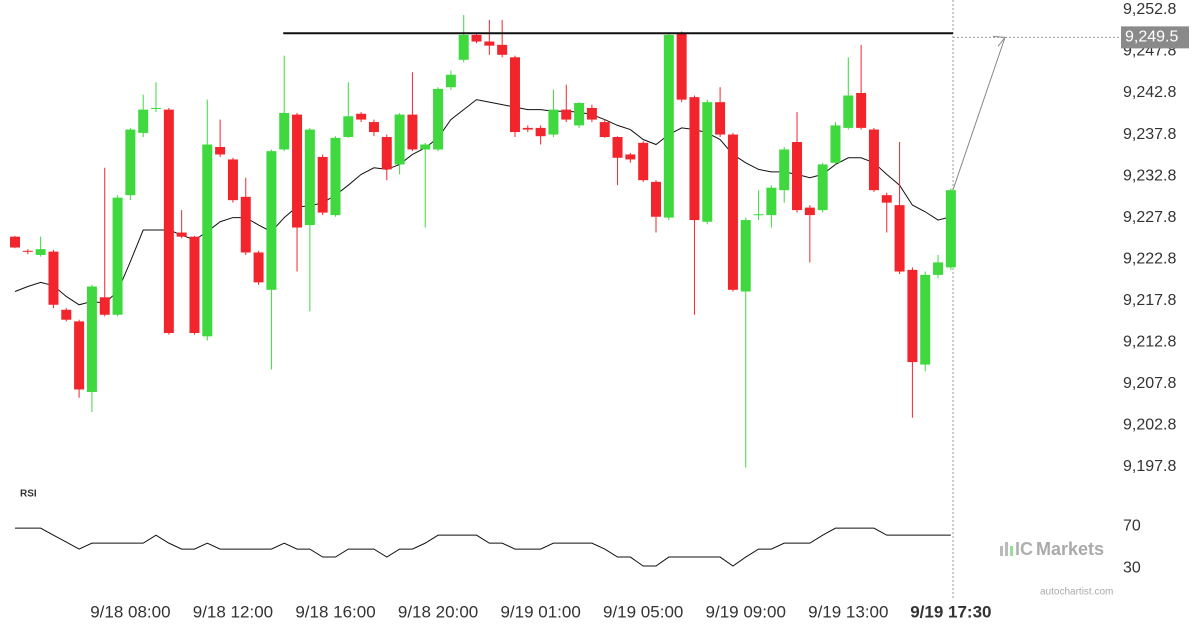  What do you see at coordinates (1149, 300) in the screenshot?
I see `y-tick-label: 9,217.8` at bounding box center [1149, 300].